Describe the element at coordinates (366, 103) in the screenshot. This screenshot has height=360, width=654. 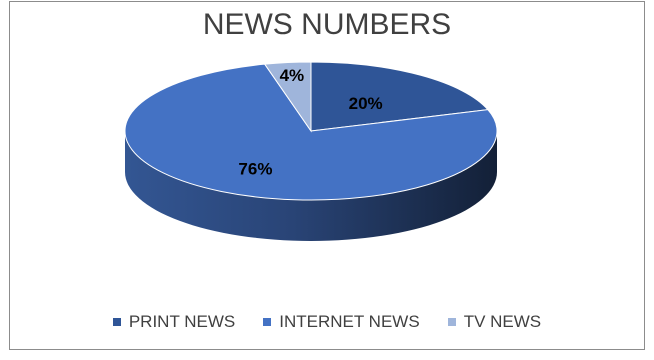
I see `data-label-print: 20%` at that location.